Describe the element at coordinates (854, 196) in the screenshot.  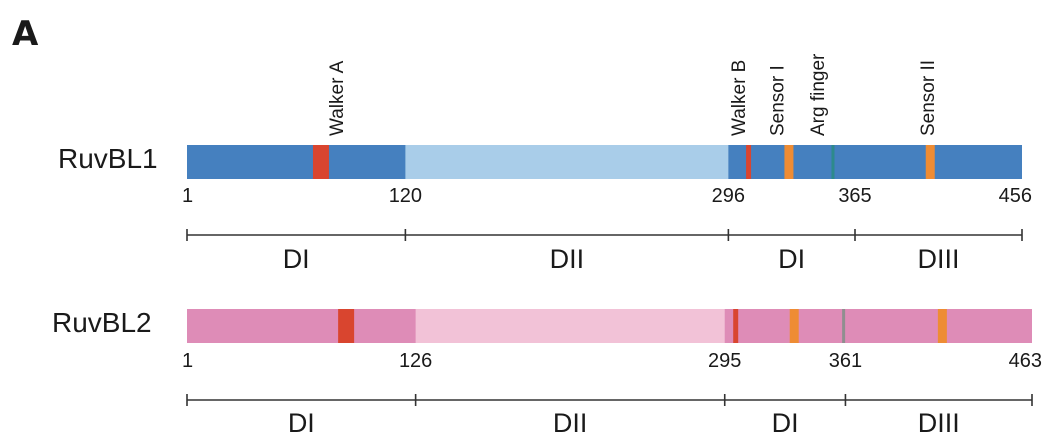
I see `ruvbl1-tick-label: 365` at that location.